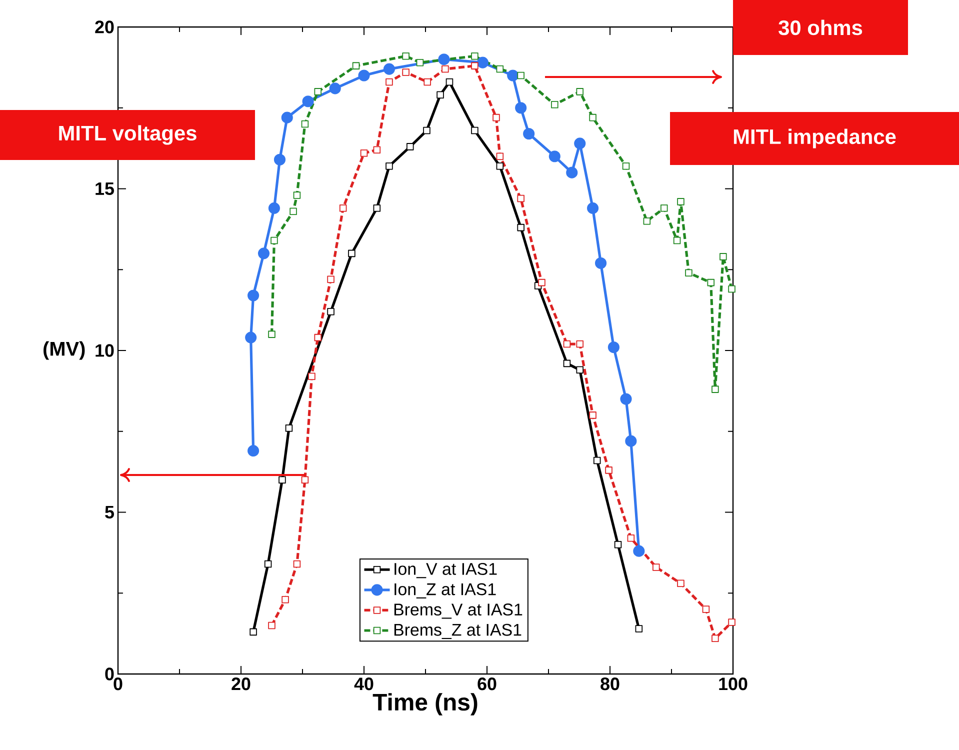  Describe the element at coordinates (733, 684) in the screenshot. I see `x-tick-label: 100` at that location.